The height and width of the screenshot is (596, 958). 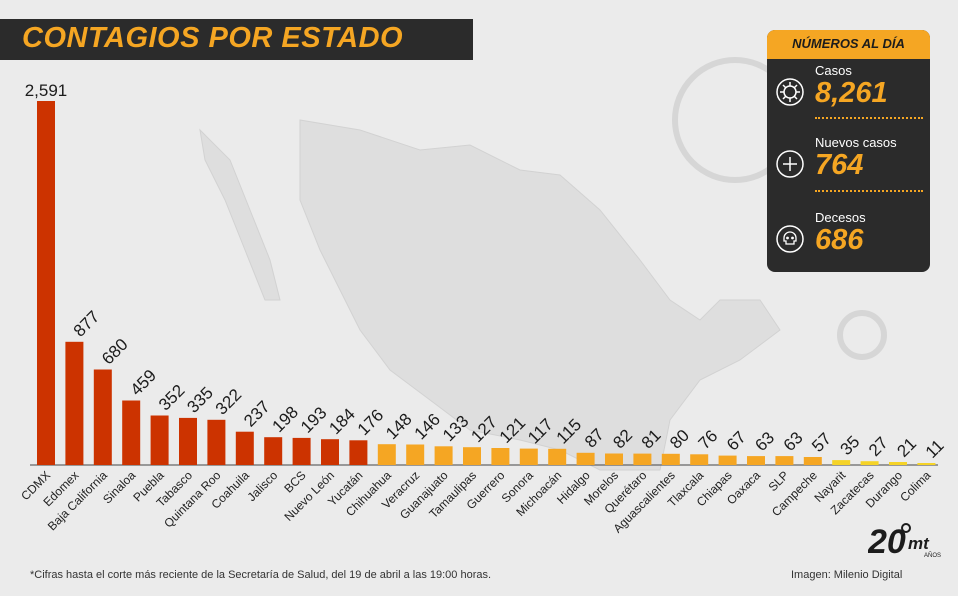 What do you see at coordinates (74, 403) in the screenshot?
I see `bar-edomex` at bounding box center [74, 403].